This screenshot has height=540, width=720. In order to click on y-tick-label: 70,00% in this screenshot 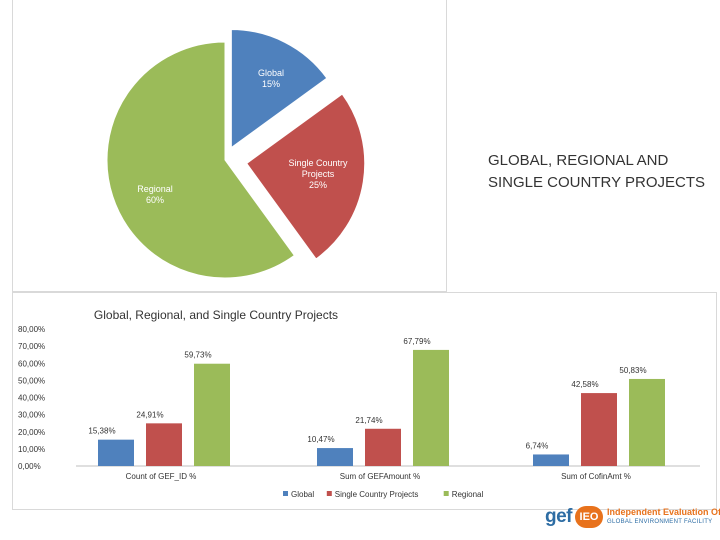, I will do `click(31, 346)`.